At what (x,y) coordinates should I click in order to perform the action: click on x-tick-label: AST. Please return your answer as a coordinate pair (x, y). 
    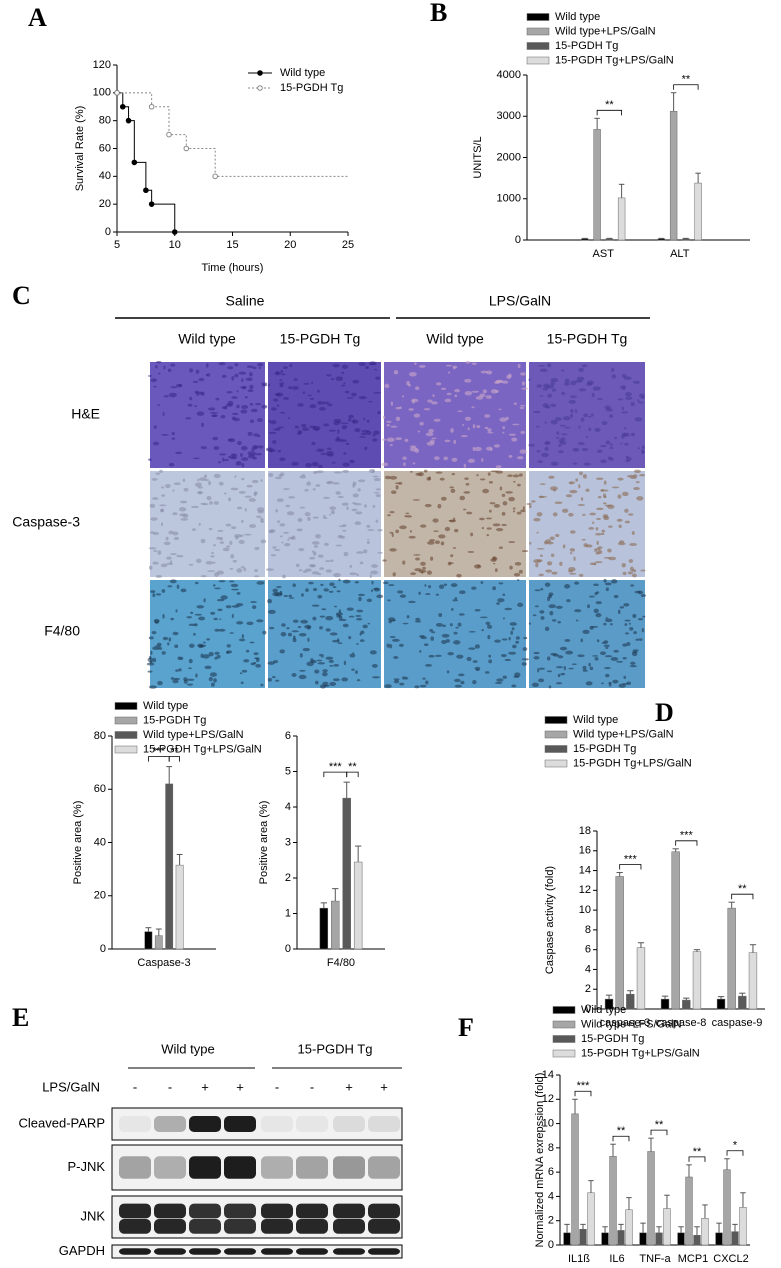
    Looking at the image, I should click on (604, 254).